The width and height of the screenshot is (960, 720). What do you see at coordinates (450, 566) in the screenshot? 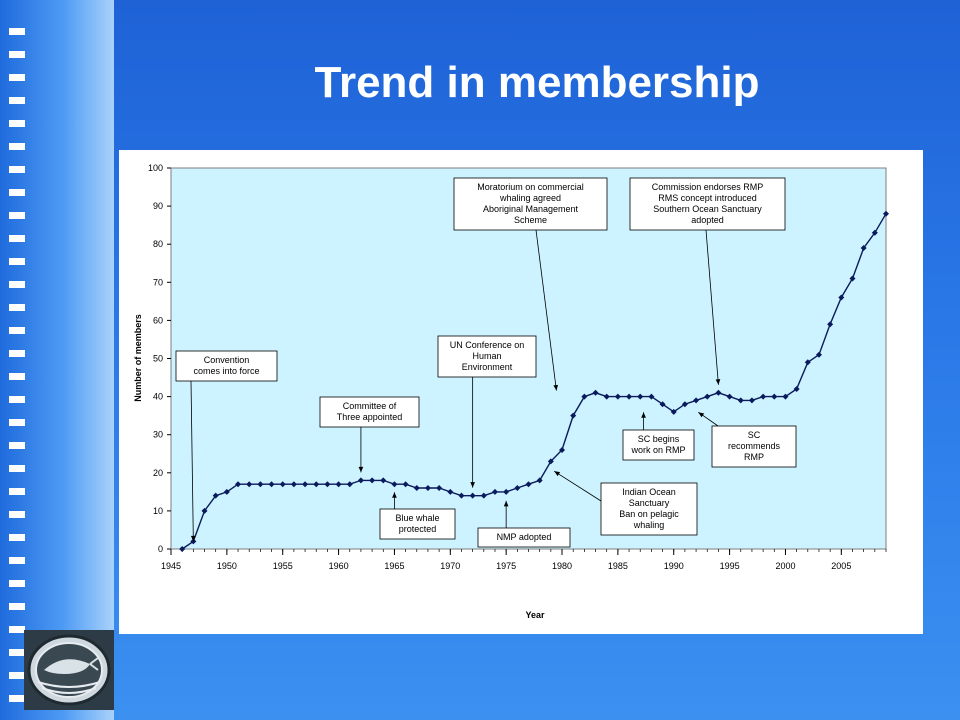
I see `x-tick-label: 1970` at bounding box center [450, 566].